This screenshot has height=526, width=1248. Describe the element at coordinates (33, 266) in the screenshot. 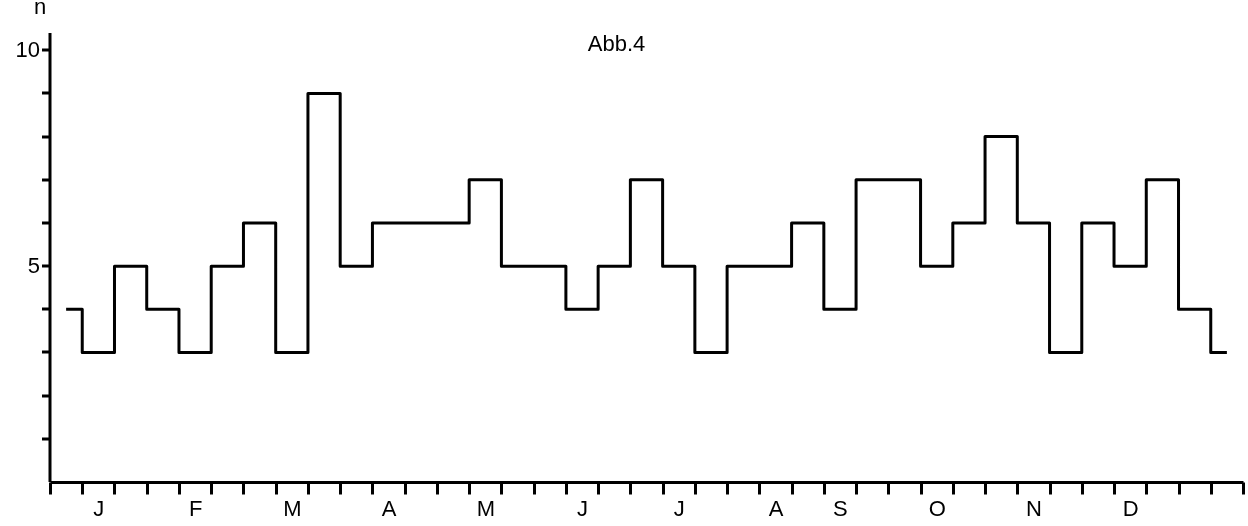

I see `y-tick-label: 5` at that location.